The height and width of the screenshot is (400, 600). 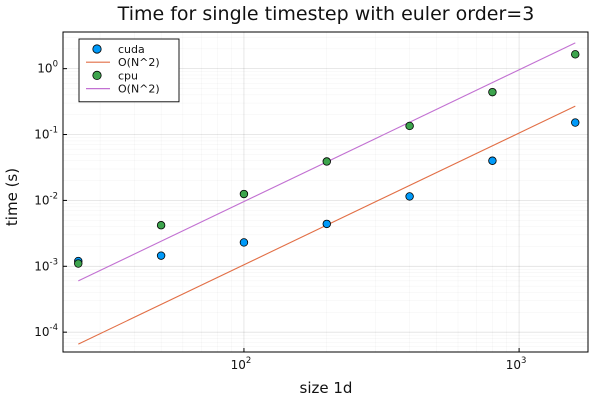 I want to click on y-tick-exponent: -2, so click(x=54, y=196).